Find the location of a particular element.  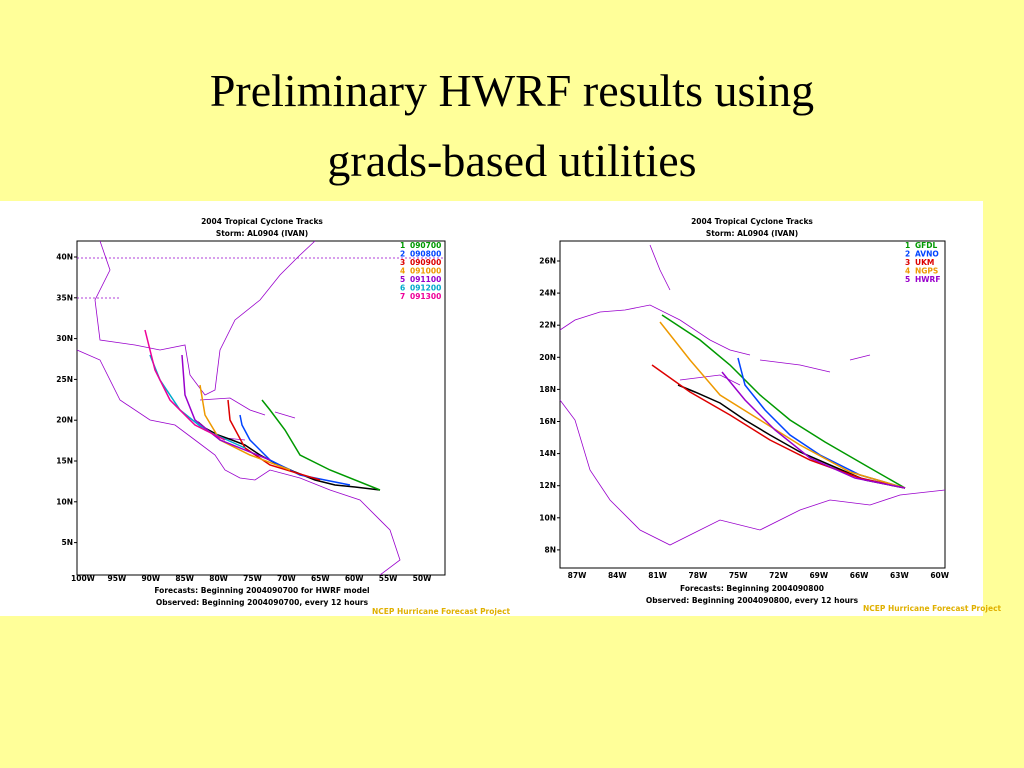

x-tick-label: 50W is located at coordinates (422, 578).